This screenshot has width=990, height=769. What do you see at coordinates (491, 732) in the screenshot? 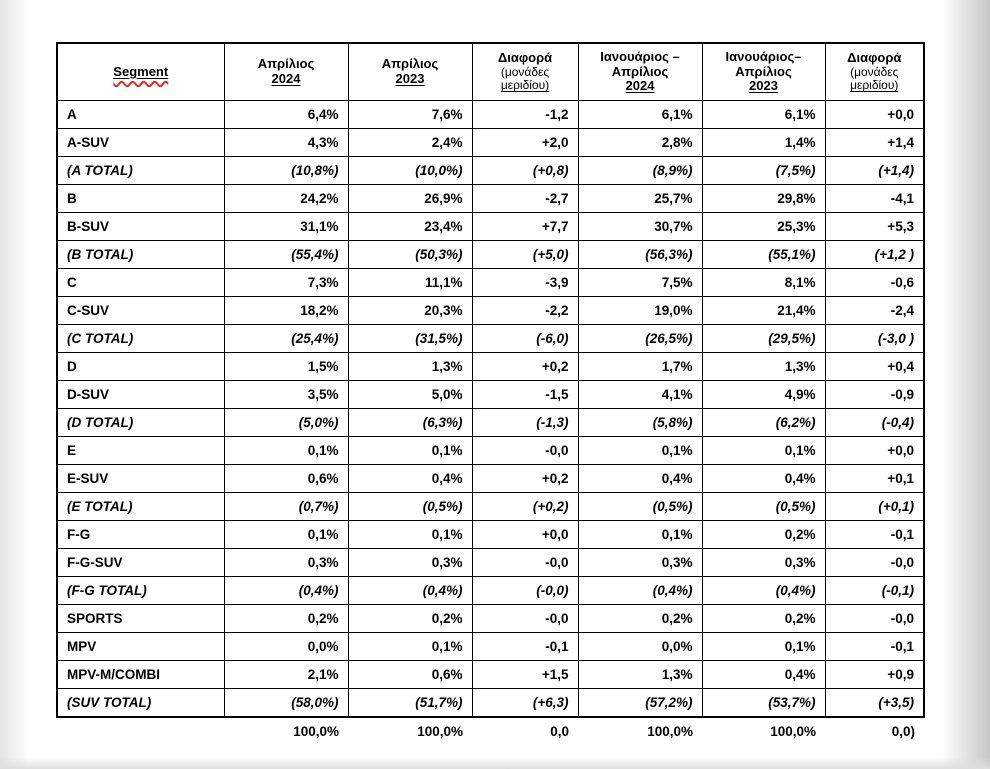
I see `column-totals-row: 100,0% 100,0% 0,0 100,0% 100,0% 0,0)` at bounding box center [491, 732].